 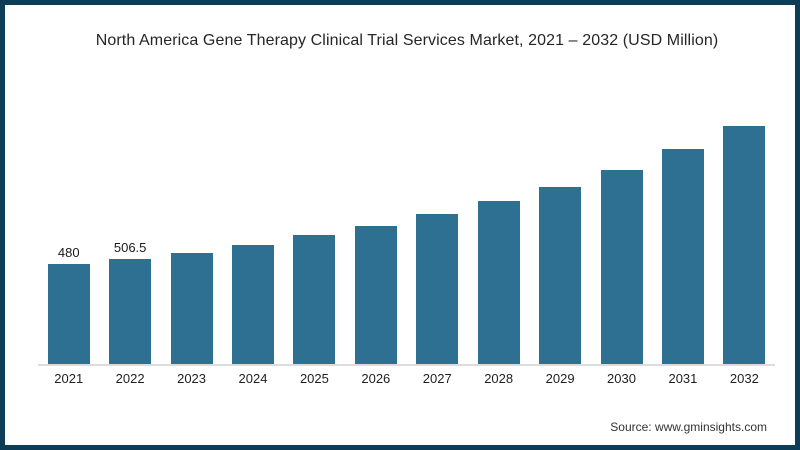 I want to click on x-axis-label: 2031, so click(x=683, y=378).